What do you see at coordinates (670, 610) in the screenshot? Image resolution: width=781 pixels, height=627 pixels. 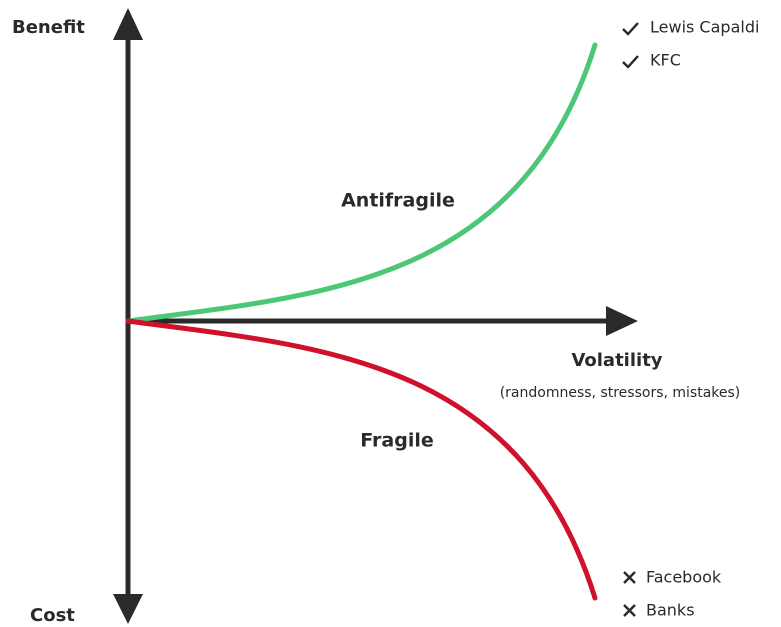 I see `example: Banks` at bounding box center [670, 610].